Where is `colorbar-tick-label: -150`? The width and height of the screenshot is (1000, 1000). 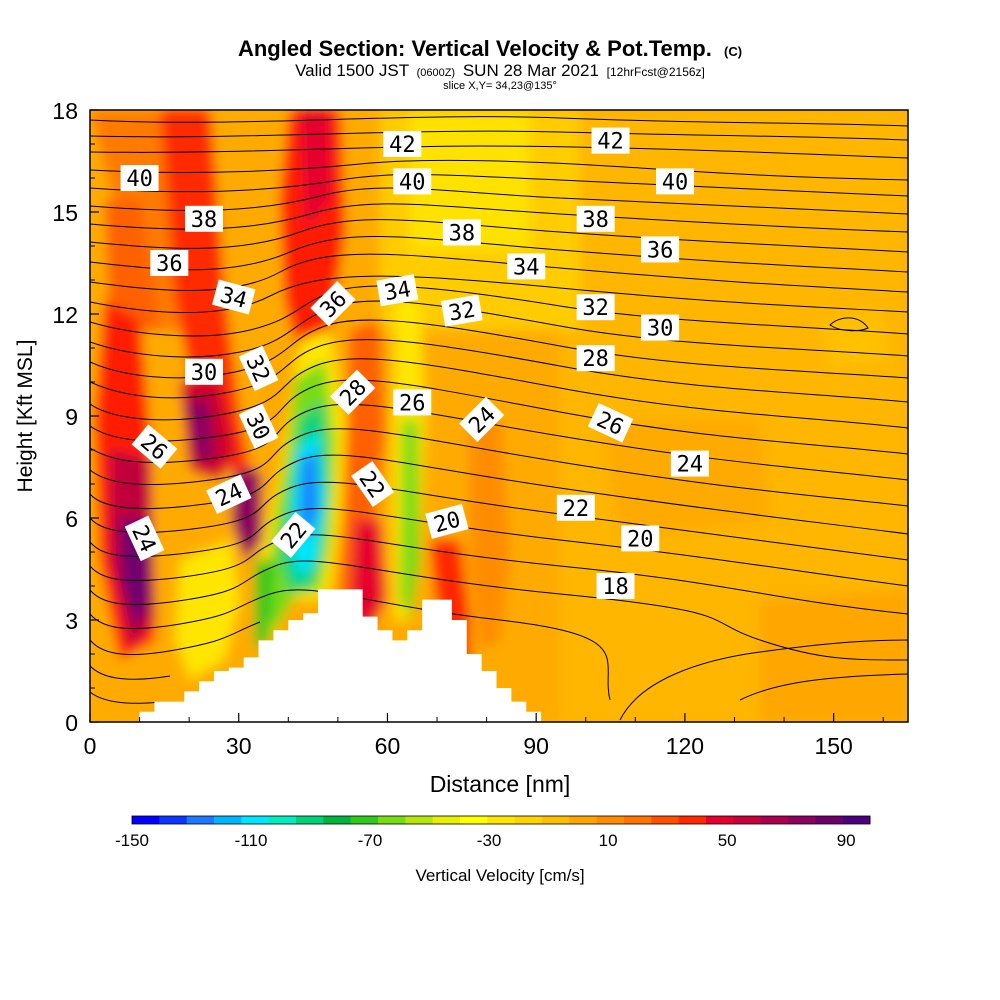
colorbar-tick-label: -150 is located at coordinates (132, 840).